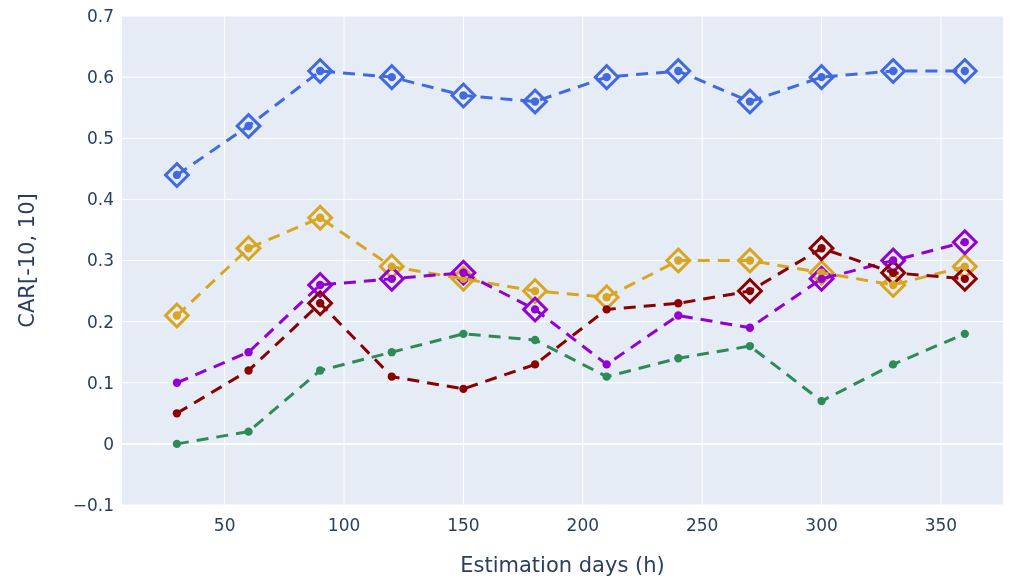  What do you see at coordinates (702, 525) in the screenshot?
I see `x-tick-label: 250` at bounding box center [702, 525].